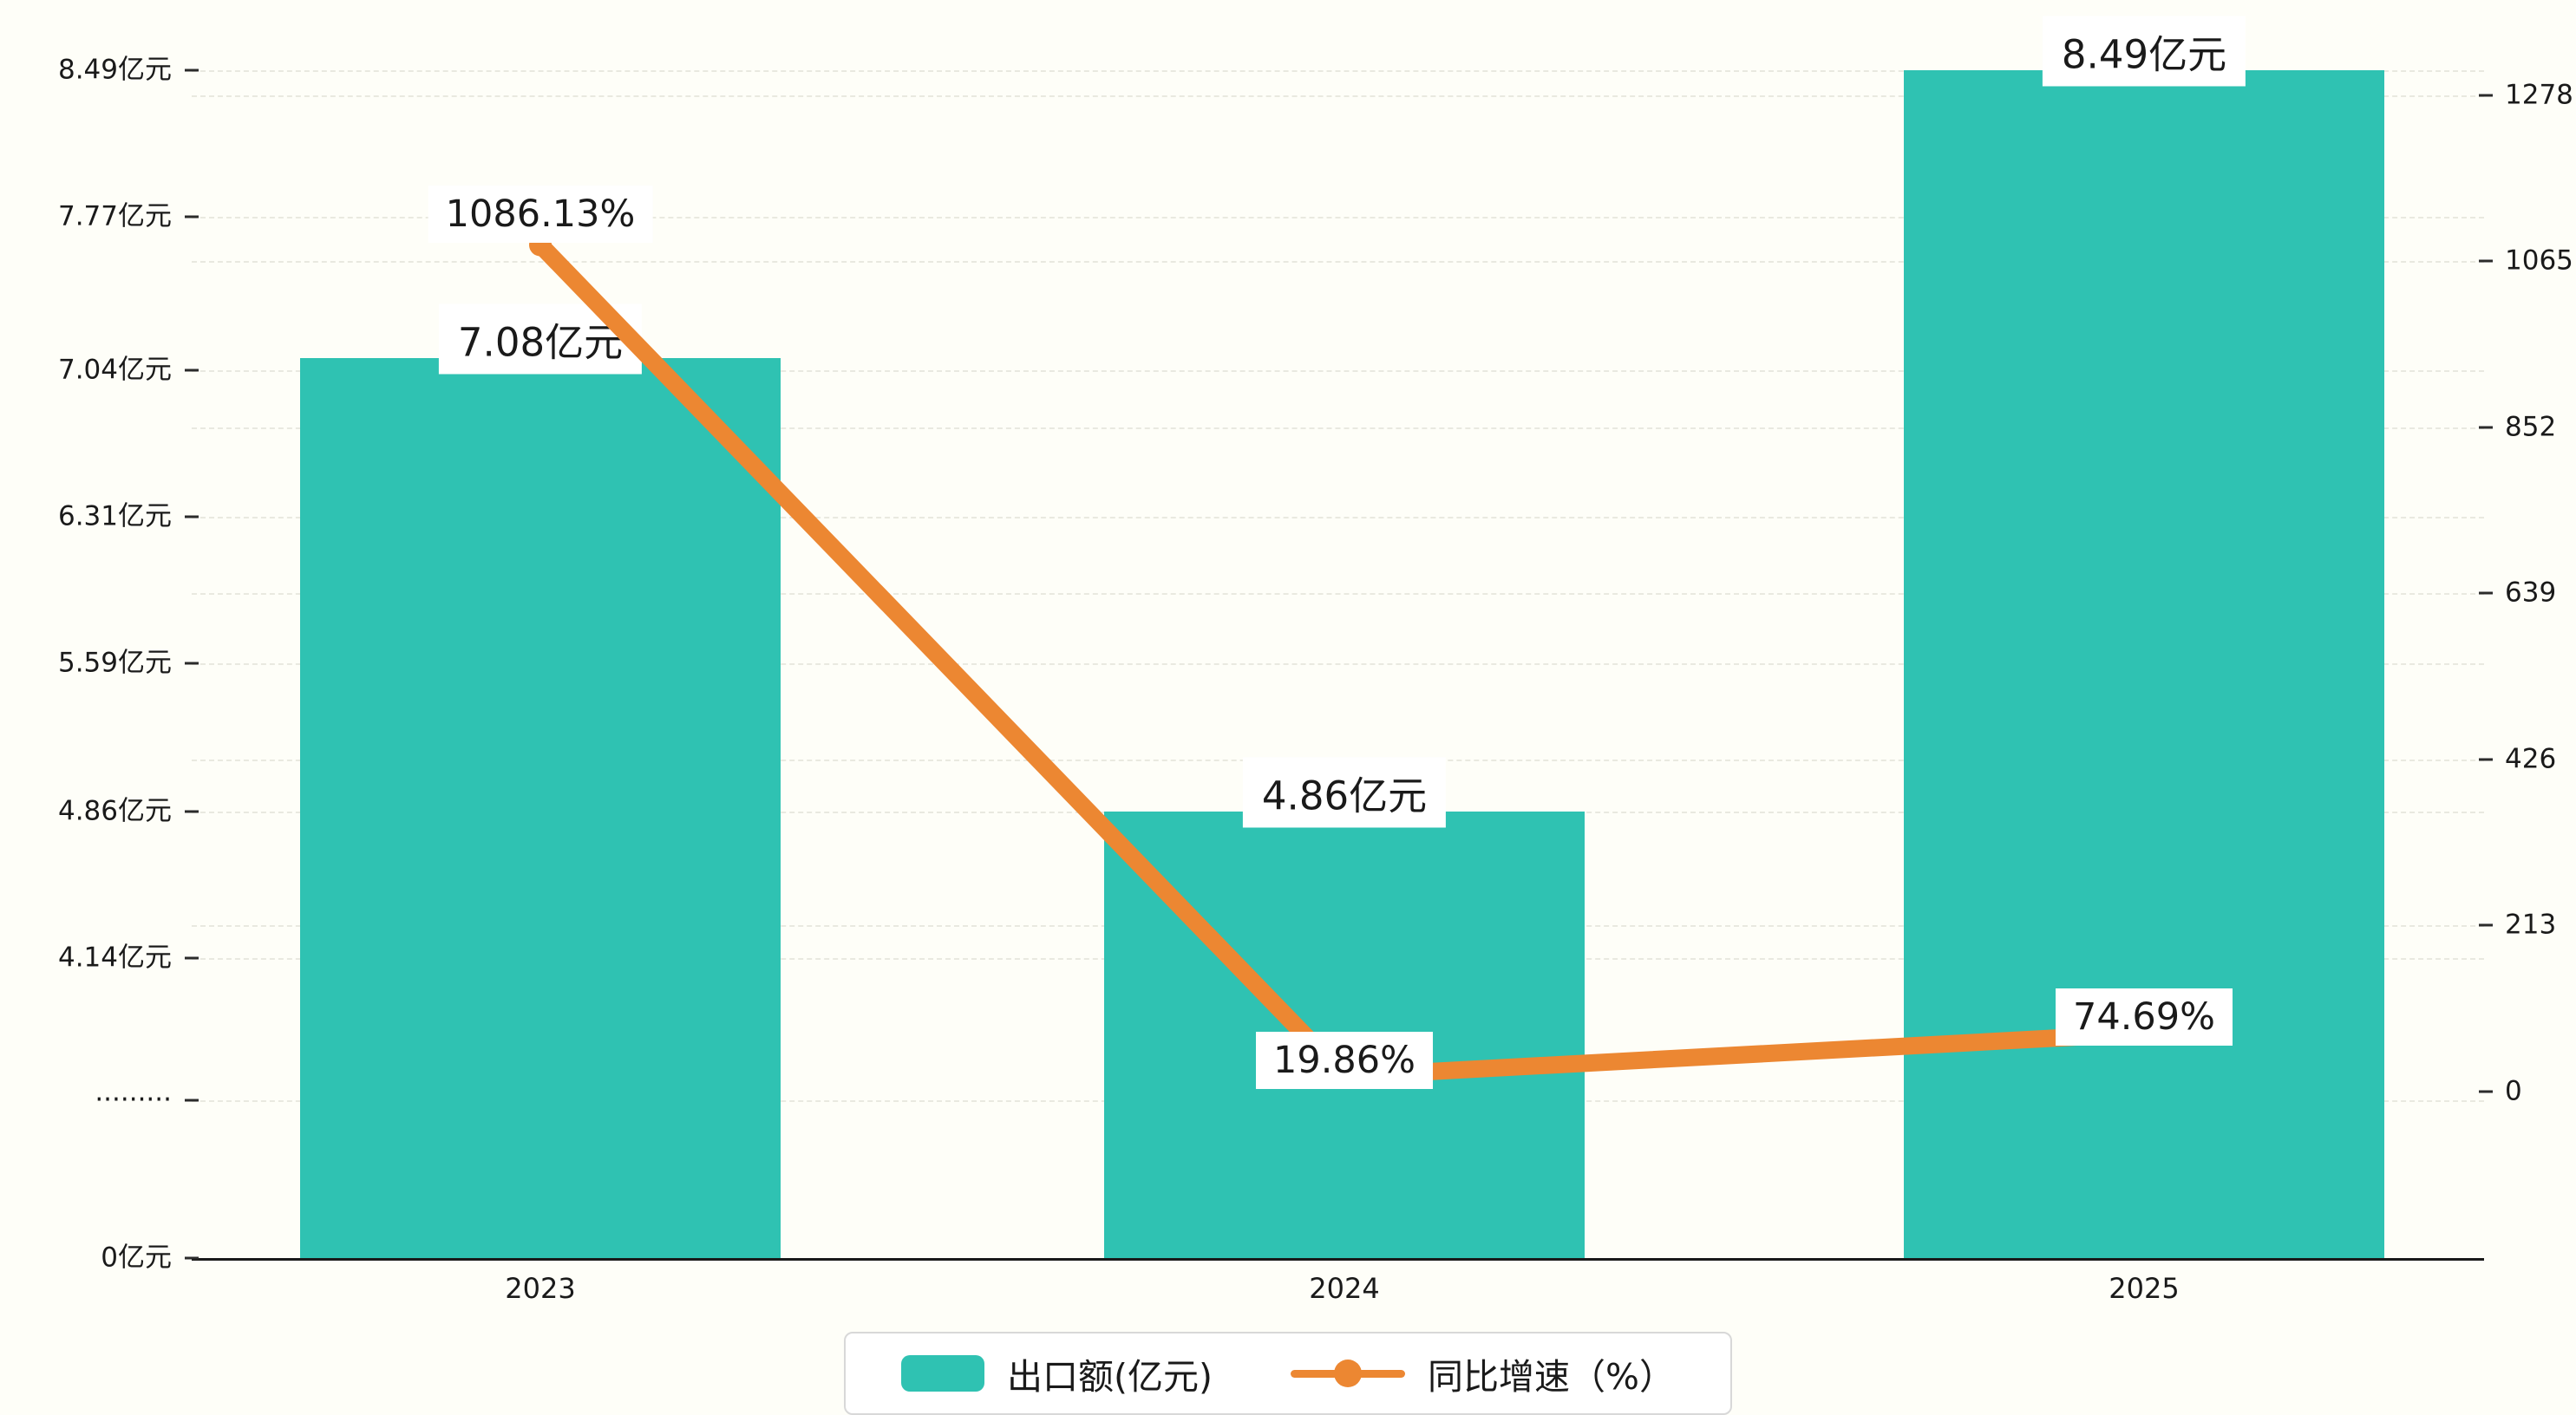 The width and height of the screenshot is (2576, 1415). Describe the element at coordinates (114, 516) in the screenshot. I see `left-axis-label: 6.31亿元` at that location.